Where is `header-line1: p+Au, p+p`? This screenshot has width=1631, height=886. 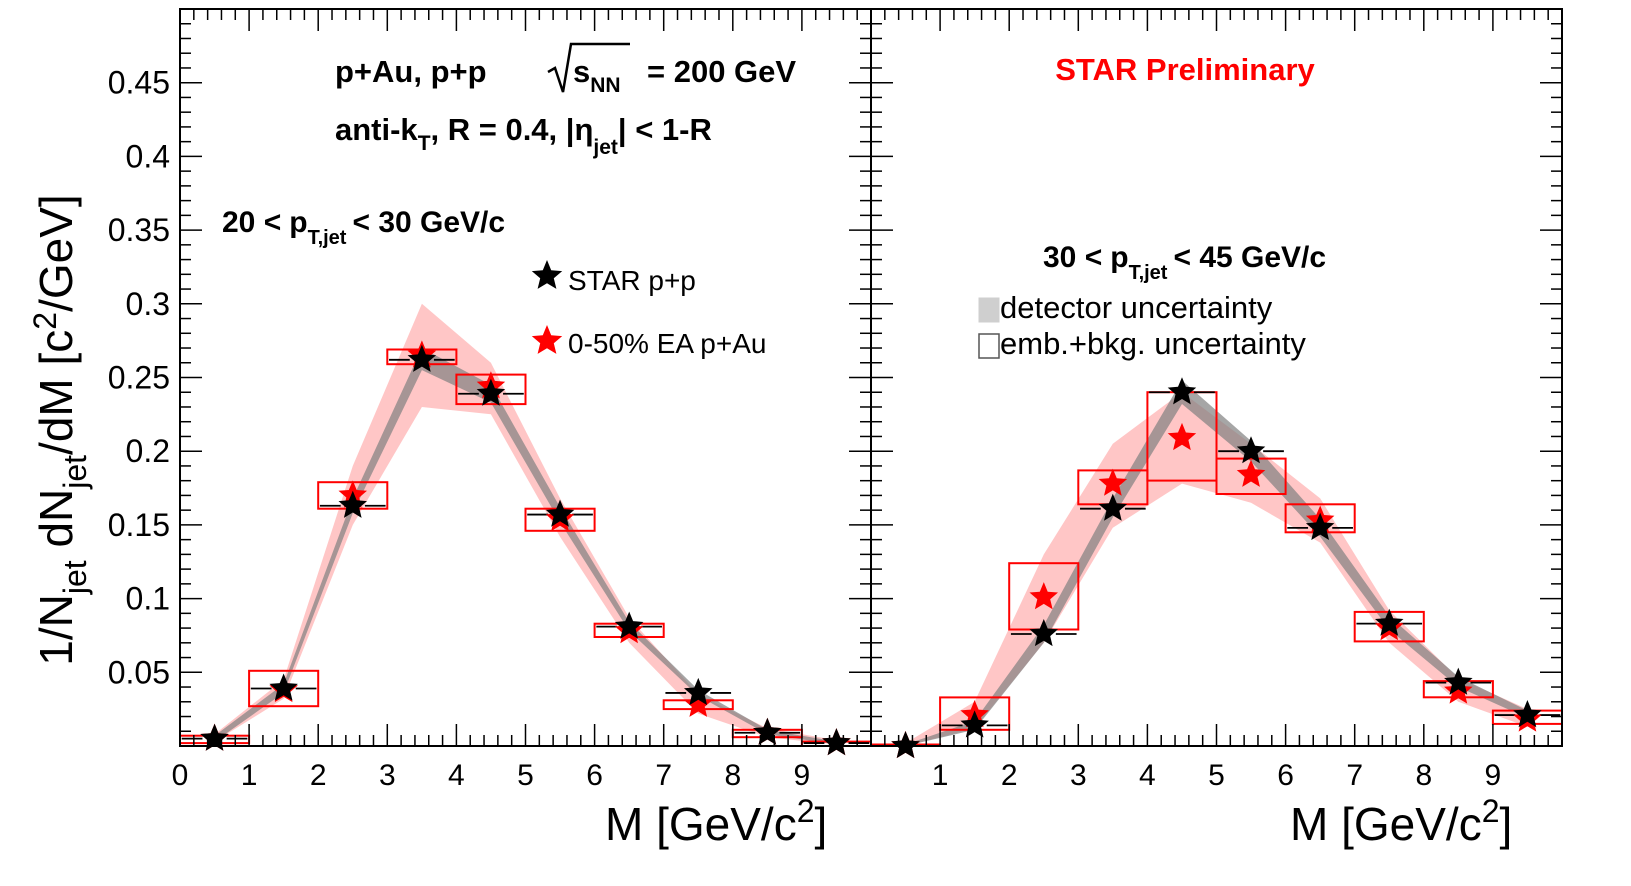
header-line1: p+Au, p+p is located at coordinates (411, 71).